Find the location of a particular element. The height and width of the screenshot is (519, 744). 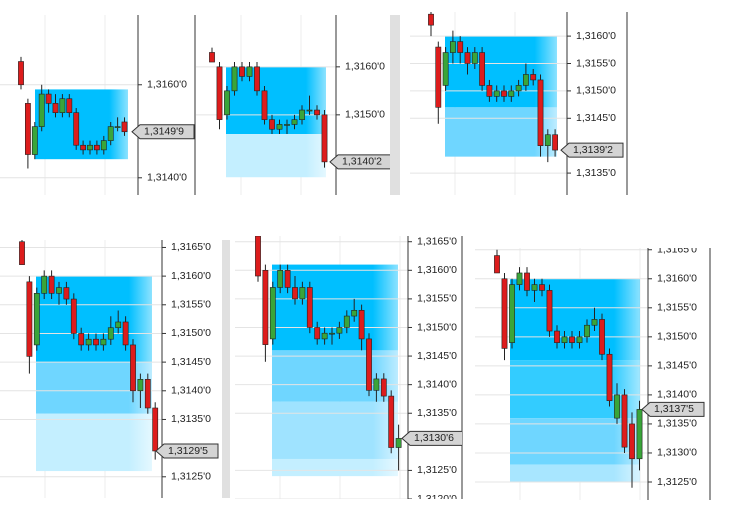

y-tick-label: 1,3120'0 is located at coordinates (437, 499).